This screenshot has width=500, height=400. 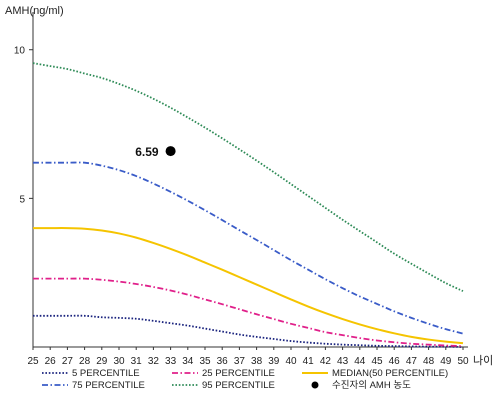 What do you see at coordinates (343, 361) in the screenshot?
I see `x-tick-label: 43` at bounding box center [343, 361].